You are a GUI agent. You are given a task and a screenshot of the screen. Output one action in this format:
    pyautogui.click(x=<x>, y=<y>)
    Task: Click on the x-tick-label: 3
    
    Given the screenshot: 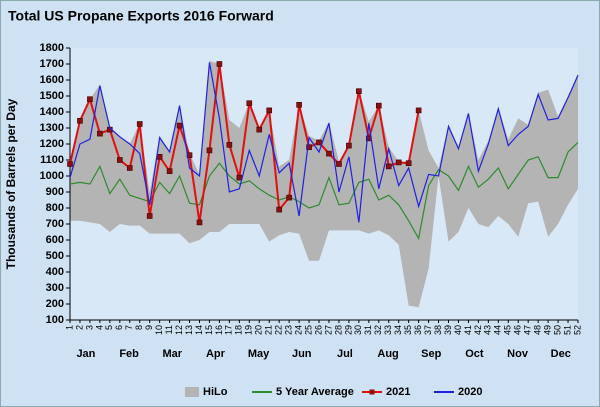 What is the action you would take?
    pyautogui.click(x=89, y=327)
    